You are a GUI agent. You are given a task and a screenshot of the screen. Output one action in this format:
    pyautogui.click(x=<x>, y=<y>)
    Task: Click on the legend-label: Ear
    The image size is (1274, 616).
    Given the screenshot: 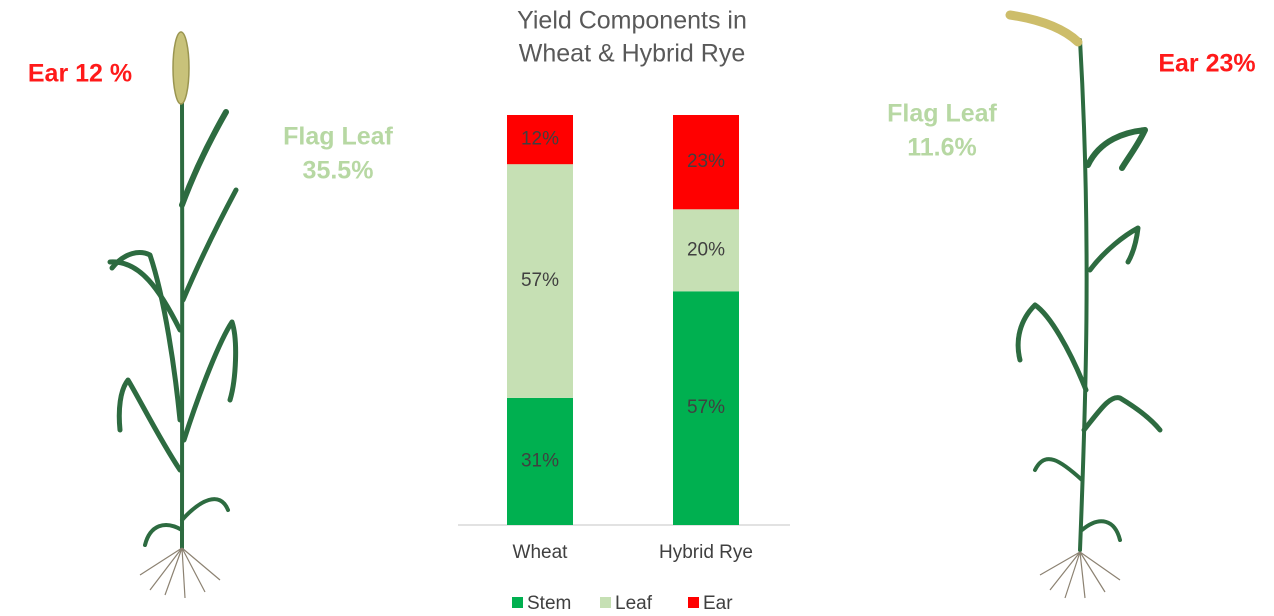 What is the action you would take?
    pyautogui.click(x=718, y=603)
    